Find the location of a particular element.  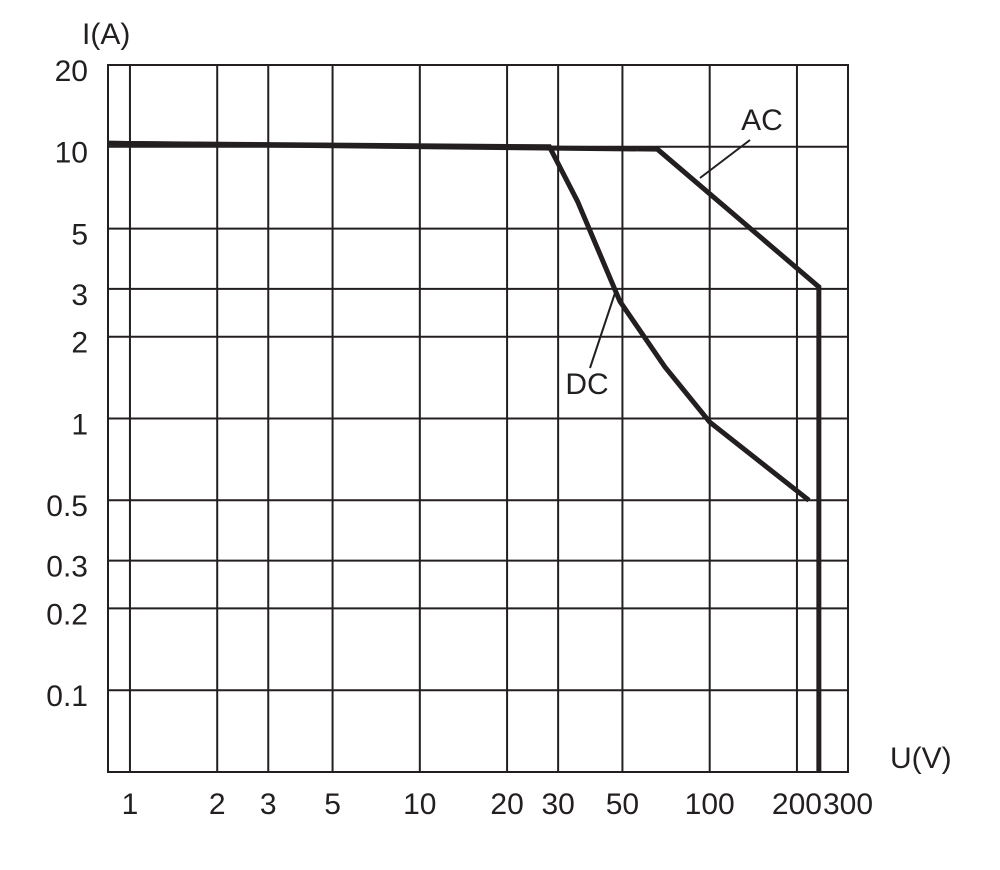

x-tick-label: 30 is located at coordinates (557, 804).